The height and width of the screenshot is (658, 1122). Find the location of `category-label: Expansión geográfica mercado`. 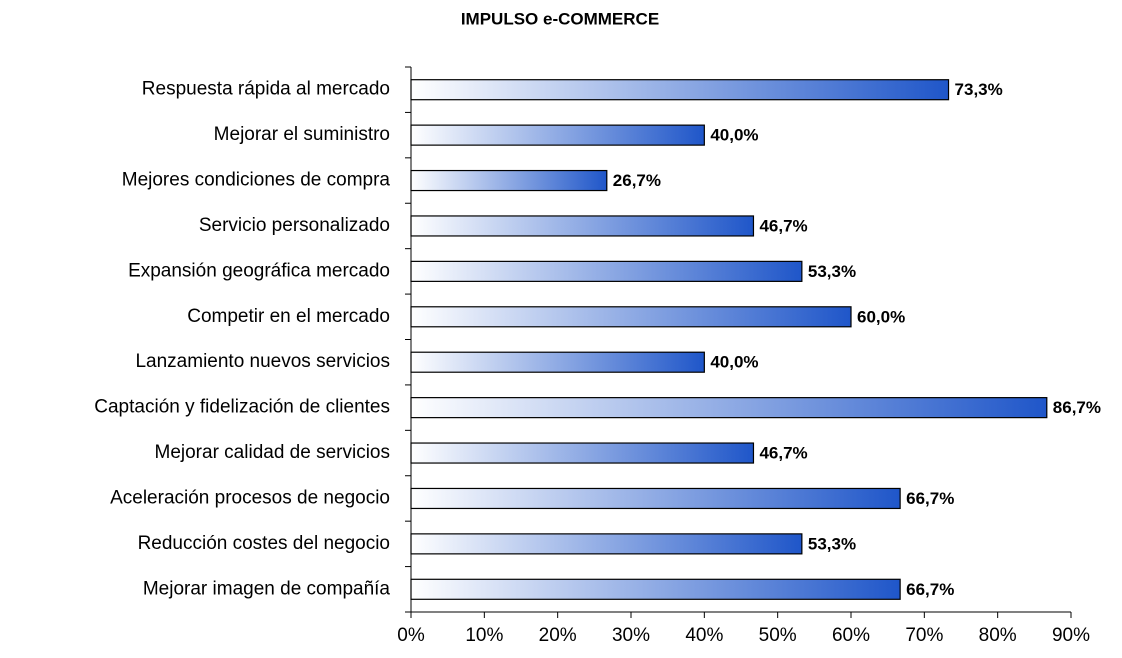

category-label: Expansión geográfica mercado is located at coordinates (259, 270).